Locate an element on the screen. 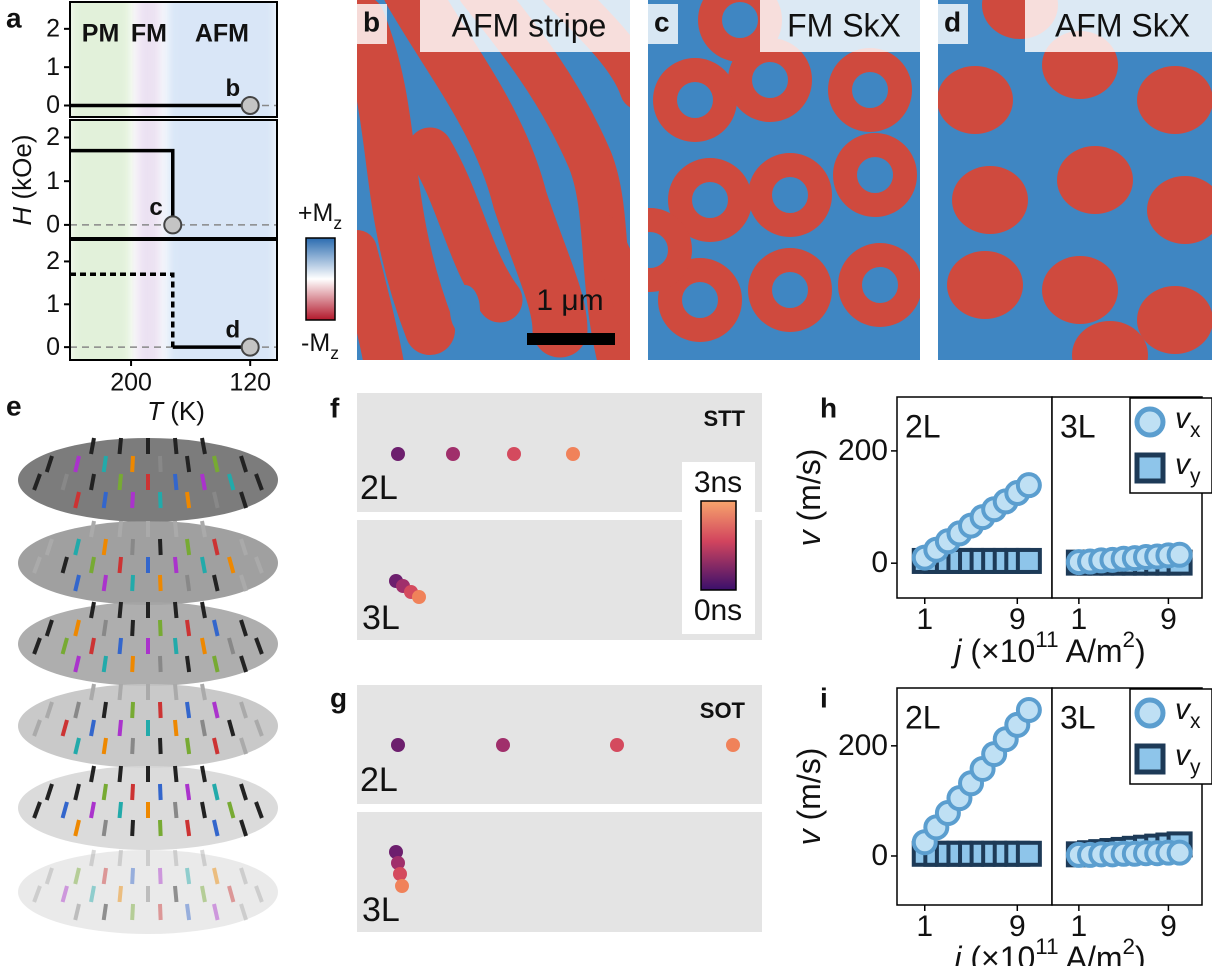  image-title: FM SkX is located at coordinates (844, 25).